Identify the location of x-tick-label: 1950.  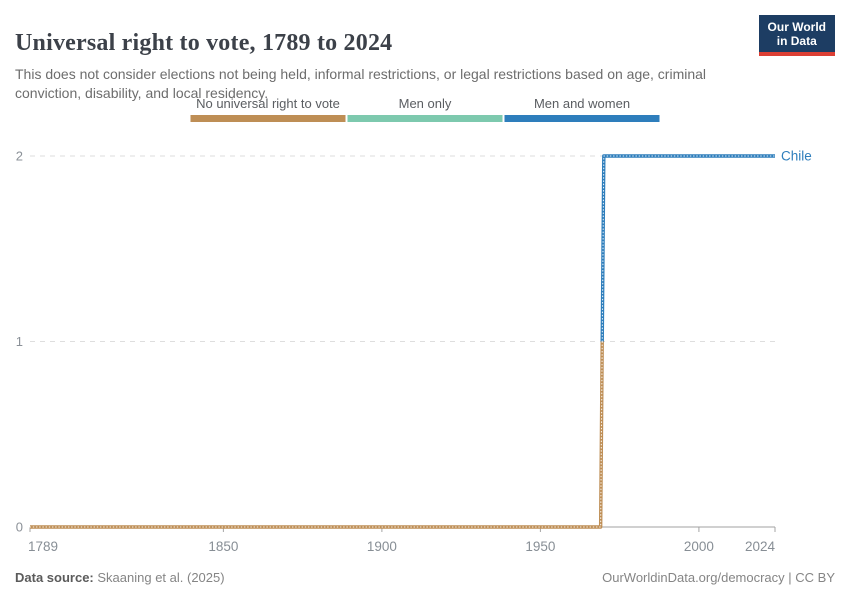
(540, 546).